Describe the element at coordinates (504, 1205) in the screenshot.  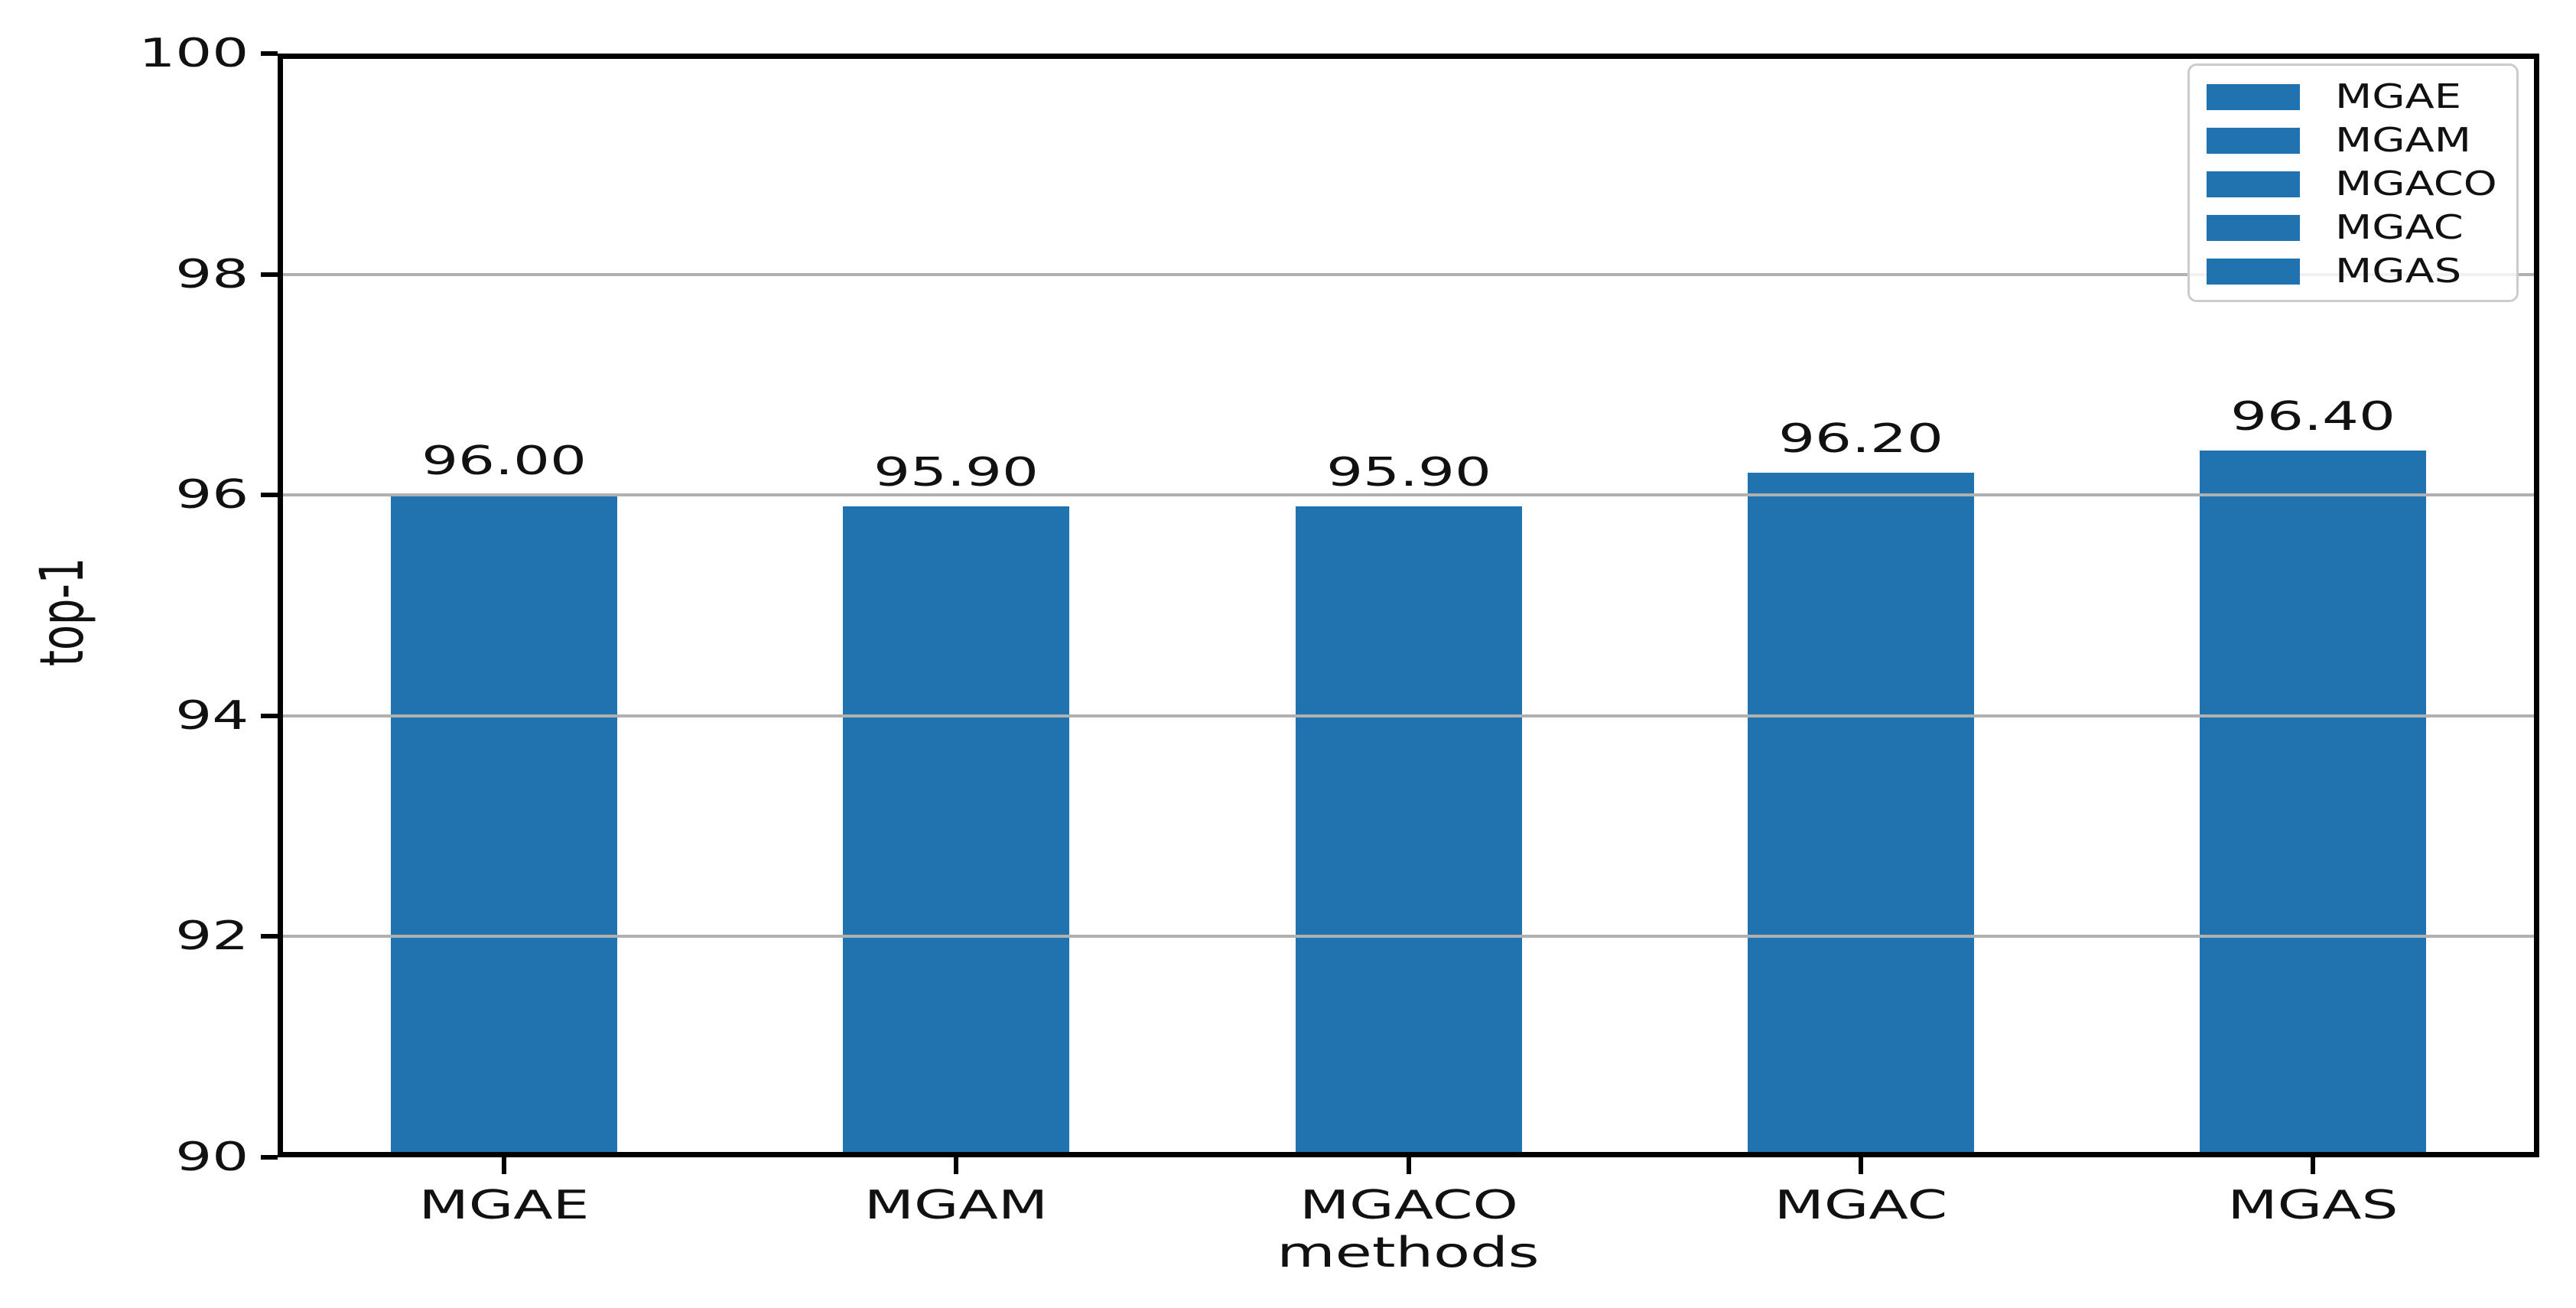
I see `x-tick-label-MGAE: MGAE` at that location.